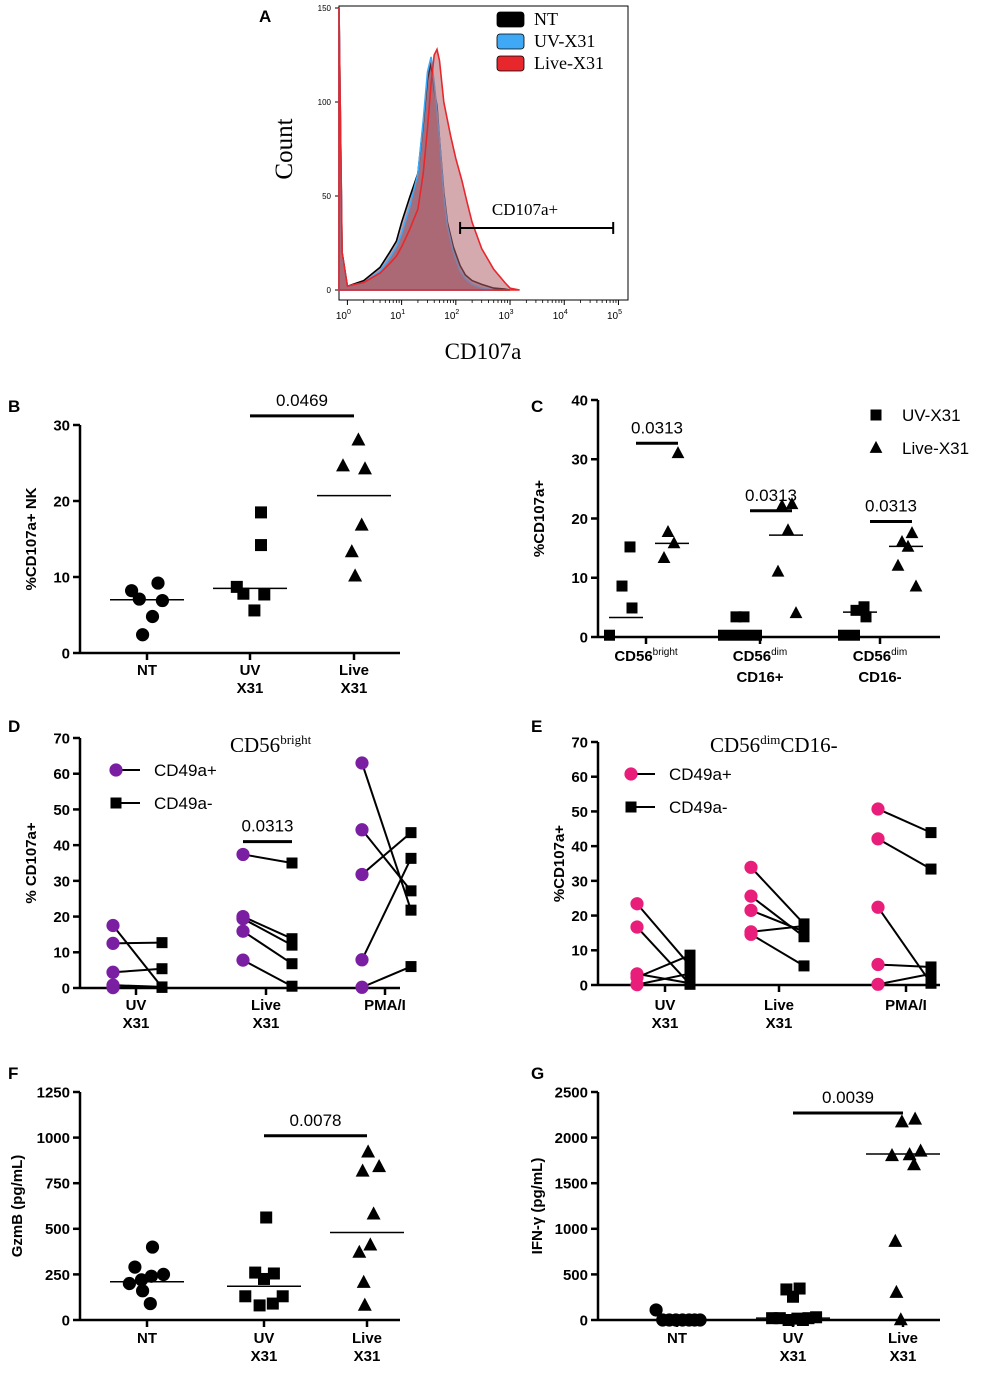 The width and height of the screenshot is (984, 1373). I want to click on y-axis-label: % CD107a+, so click(31, 863).